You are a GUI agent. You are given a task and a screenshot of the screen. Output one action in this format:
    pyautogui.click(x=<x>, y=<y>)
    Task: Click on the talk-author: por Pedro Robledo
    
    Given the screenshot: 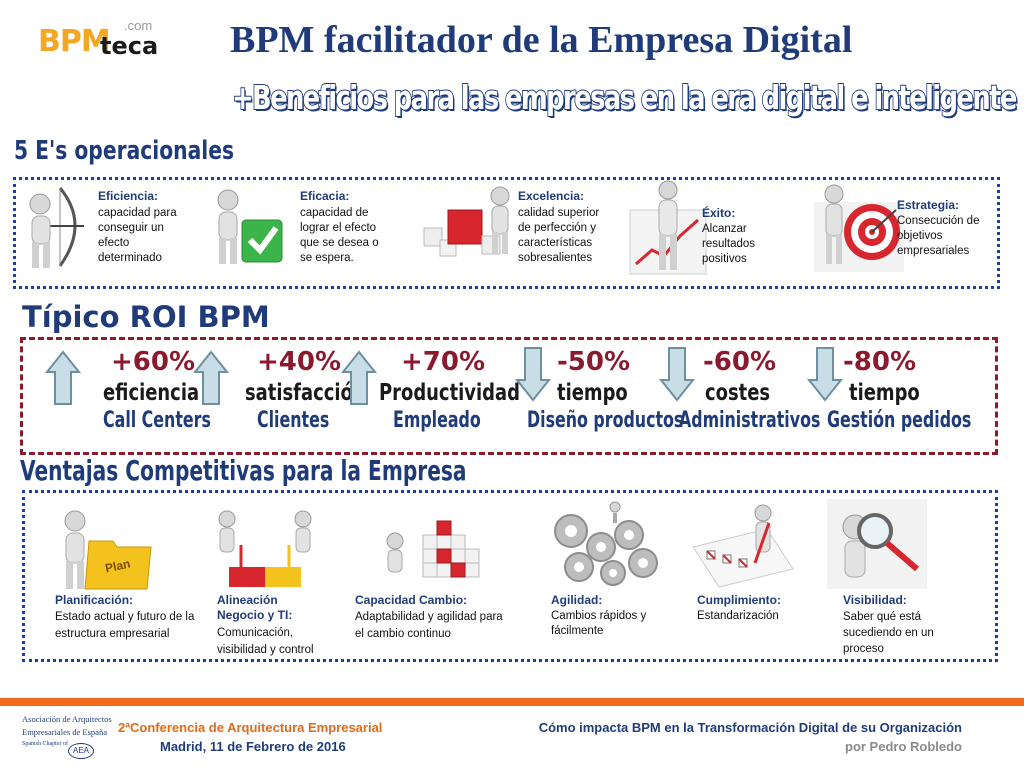 What is the action you would take?
    pyautogui.click(x=903, y=746)
    